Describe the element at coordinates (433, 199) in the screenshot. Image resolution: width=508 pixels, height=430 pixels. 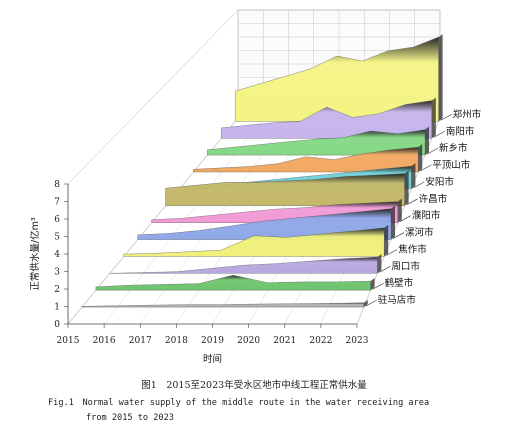
I see `series-label: 许昌市` at that location.